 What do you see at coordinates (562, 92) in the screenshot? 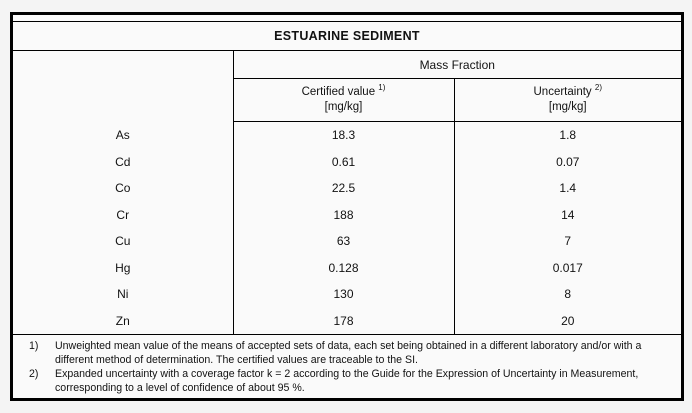
I see `uncertainty-label: Uncertainty` at bounding box center [562, 92].